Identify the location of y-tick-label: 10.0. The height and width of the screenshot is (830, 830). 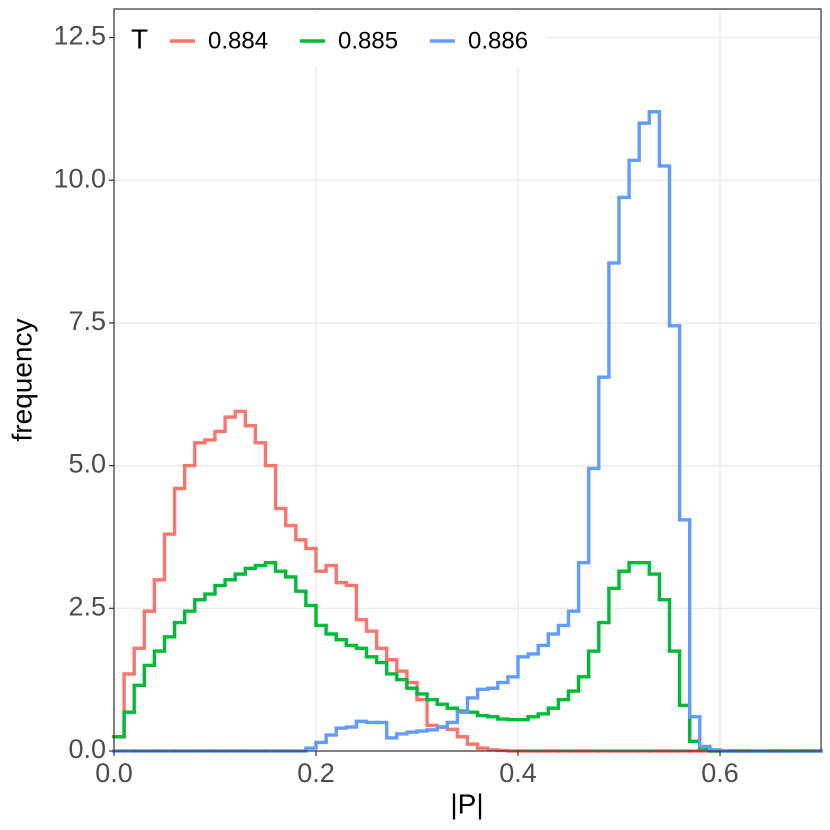
(79, 178).